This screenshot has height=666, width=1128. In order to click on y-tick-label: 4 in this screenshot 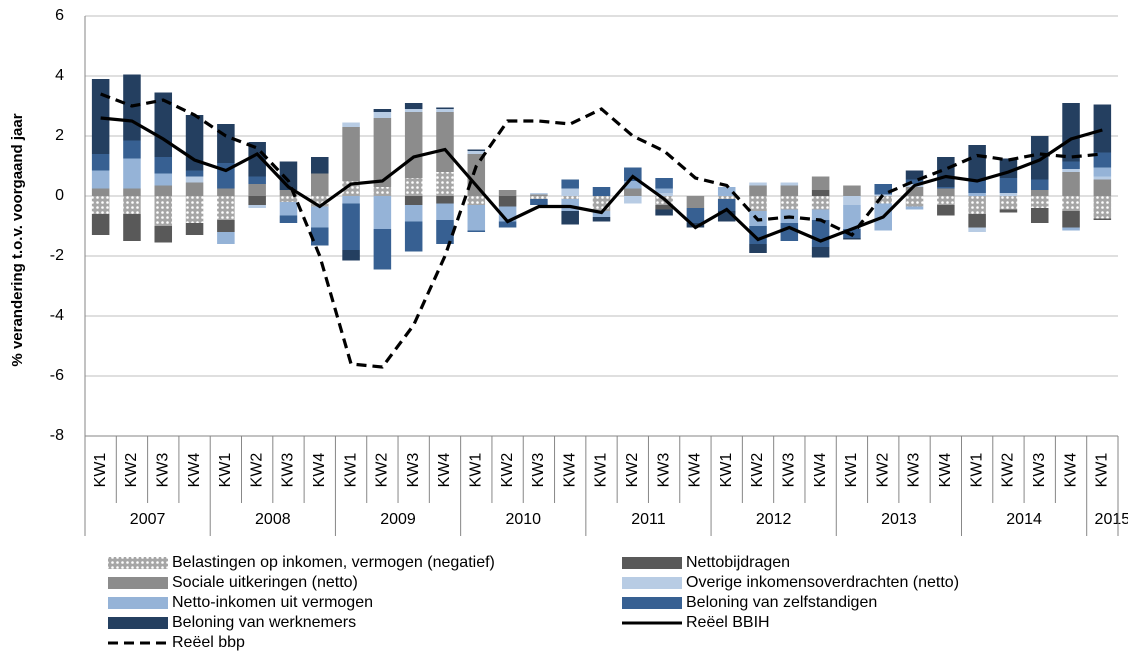, I will do `click(59, 75)`.